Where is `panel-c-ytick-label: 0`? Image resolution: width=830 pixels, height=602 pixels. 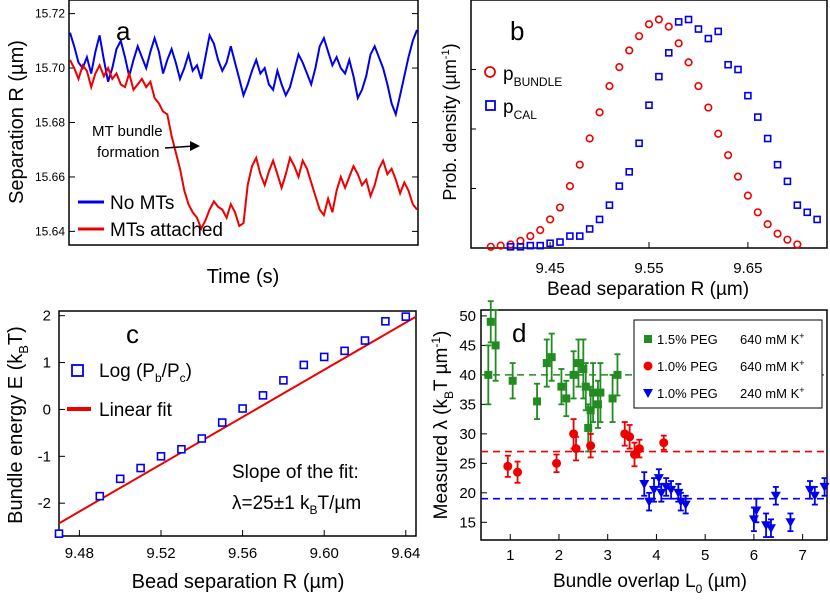
panel-c-ytick-label: 0 is located at coordinates (47, 409).